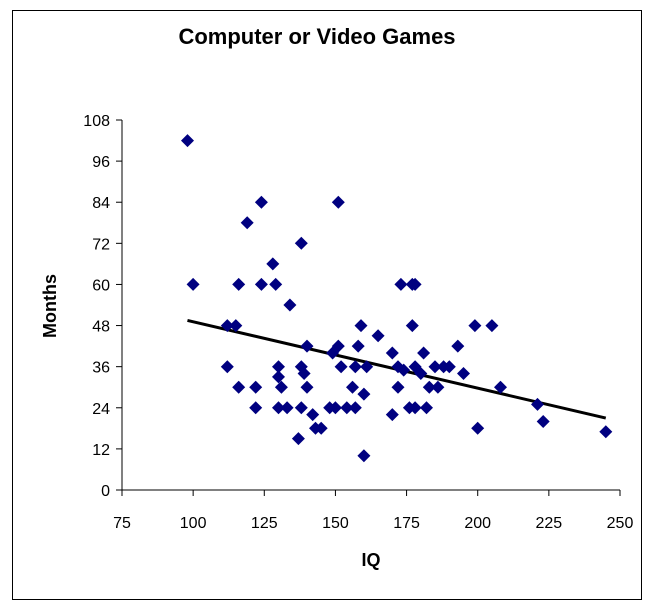 The height and width of the screenshot is (612, 656). Describe the element at coordinates (101, 285) in the screenshot. I see `y-tick-label: 60` at that location.